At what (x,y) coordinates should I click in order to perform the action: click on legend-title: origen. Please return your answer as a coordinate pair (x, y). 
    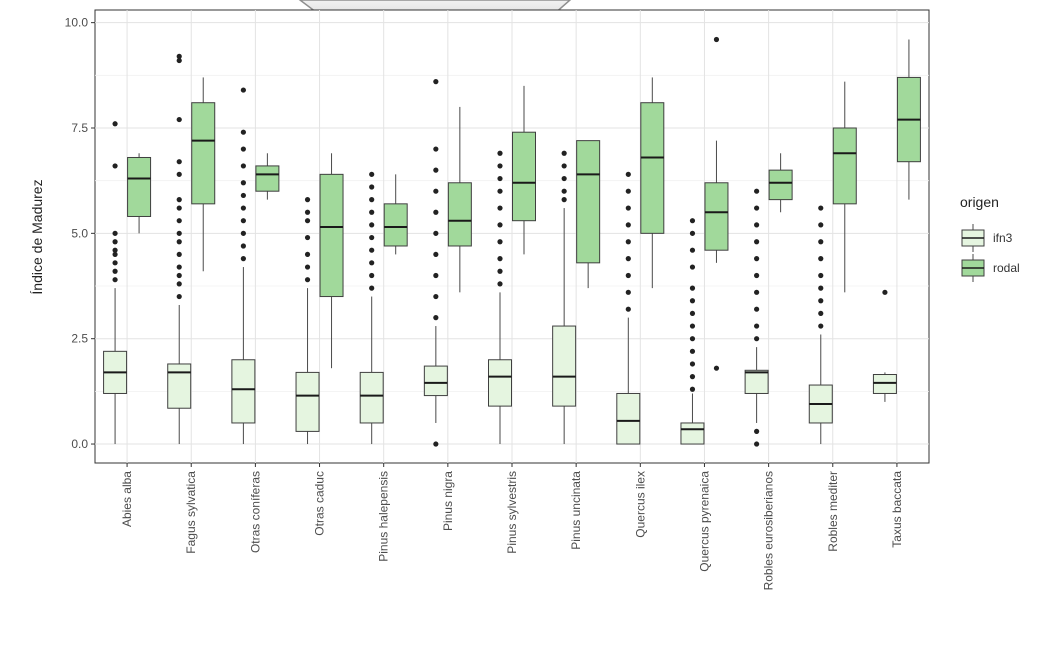
    Looking at the image, I should click on (979, 202).